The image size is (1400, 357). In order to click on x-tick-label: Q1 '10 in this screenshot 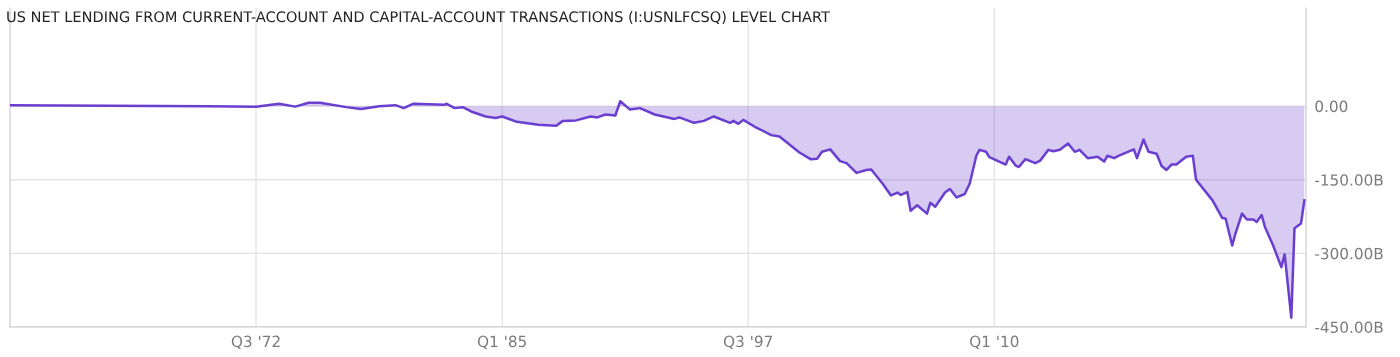, I will do `click(994, 342)`.